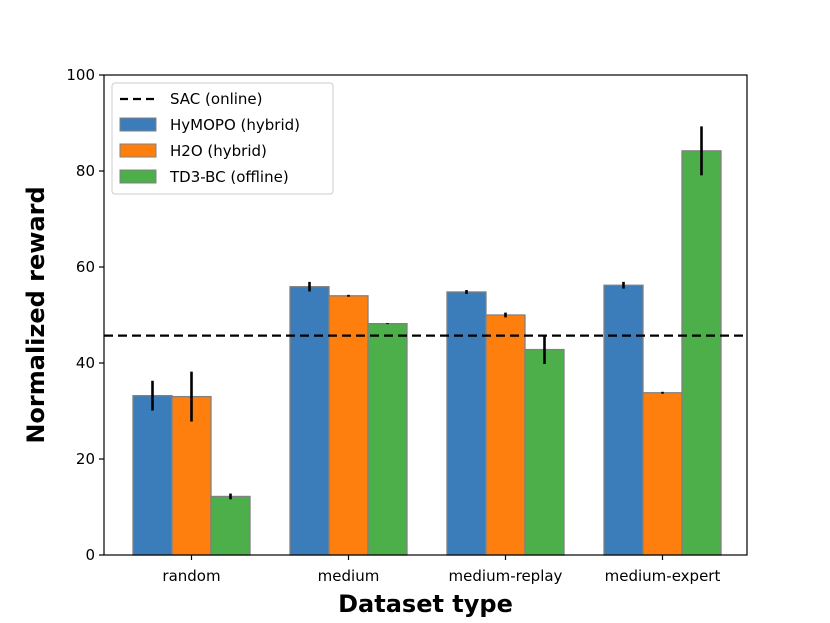 The height and width of the screenshot is (623, 830). I want to click on x-axis-title: Dataset type, so click(425, 604).